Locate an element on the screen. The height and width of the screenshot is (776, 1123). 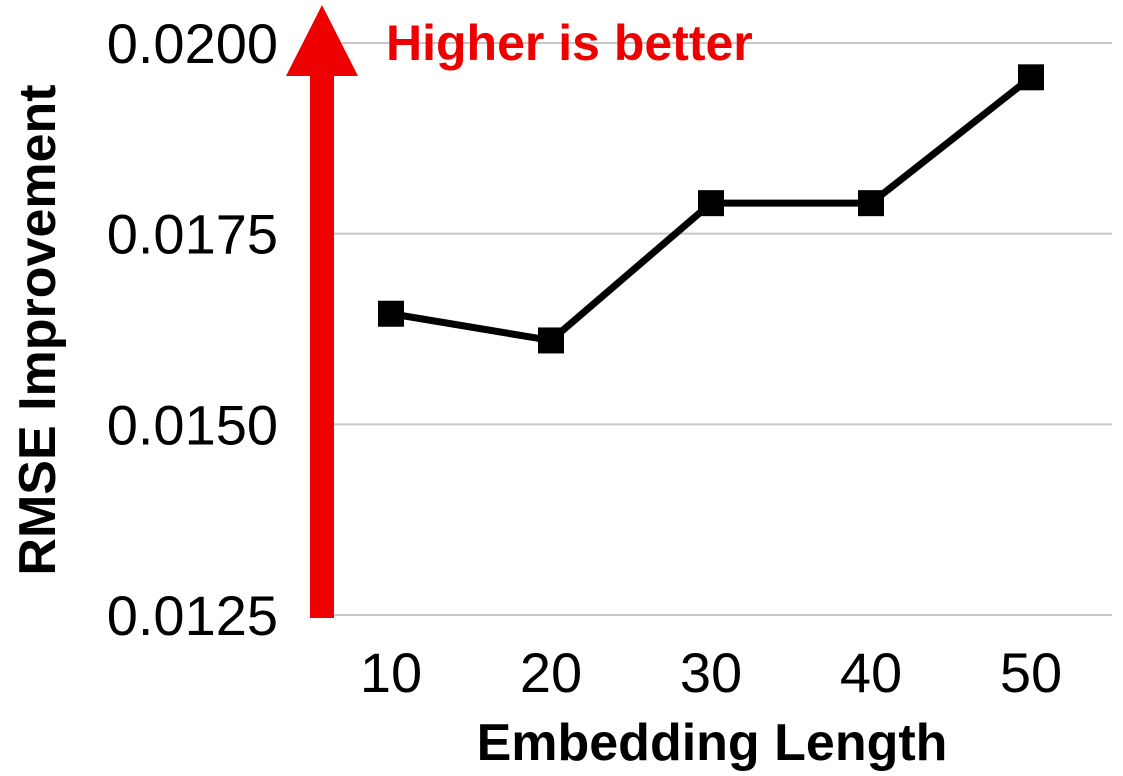
higher-is-better-arrow is located at coordinates (322, 311).